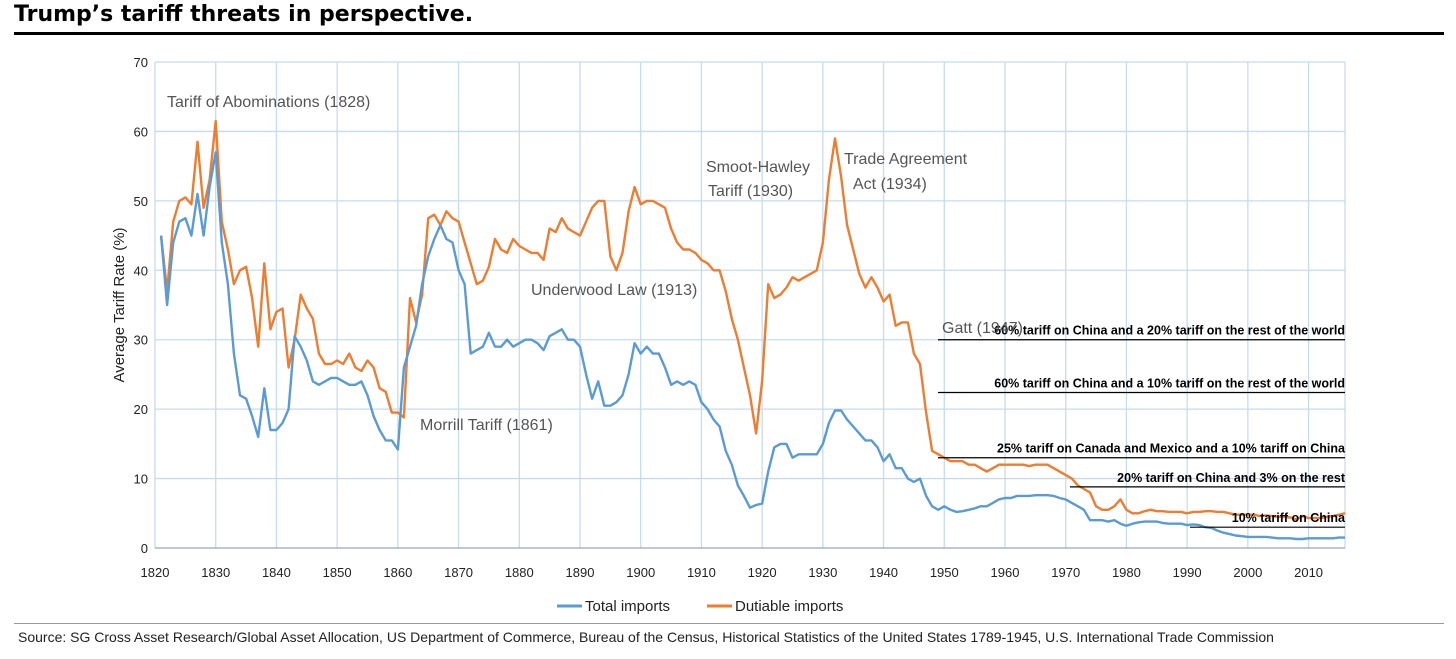 This screenshot has height=659, width=1456. I want to click on y-axis-ticks: 0 10 20 30 40 50 60 70, so click(141, 305).